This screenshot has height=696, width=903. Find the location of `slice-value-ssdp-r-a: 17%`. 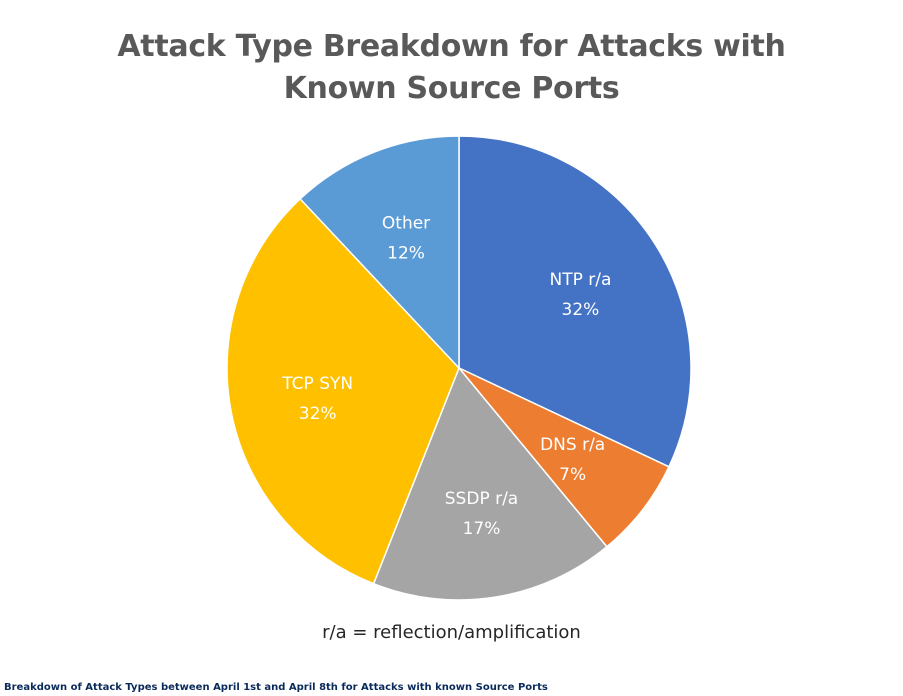

slice-value-ssdp-r-a: 17% is located at coordinates (482, 529).